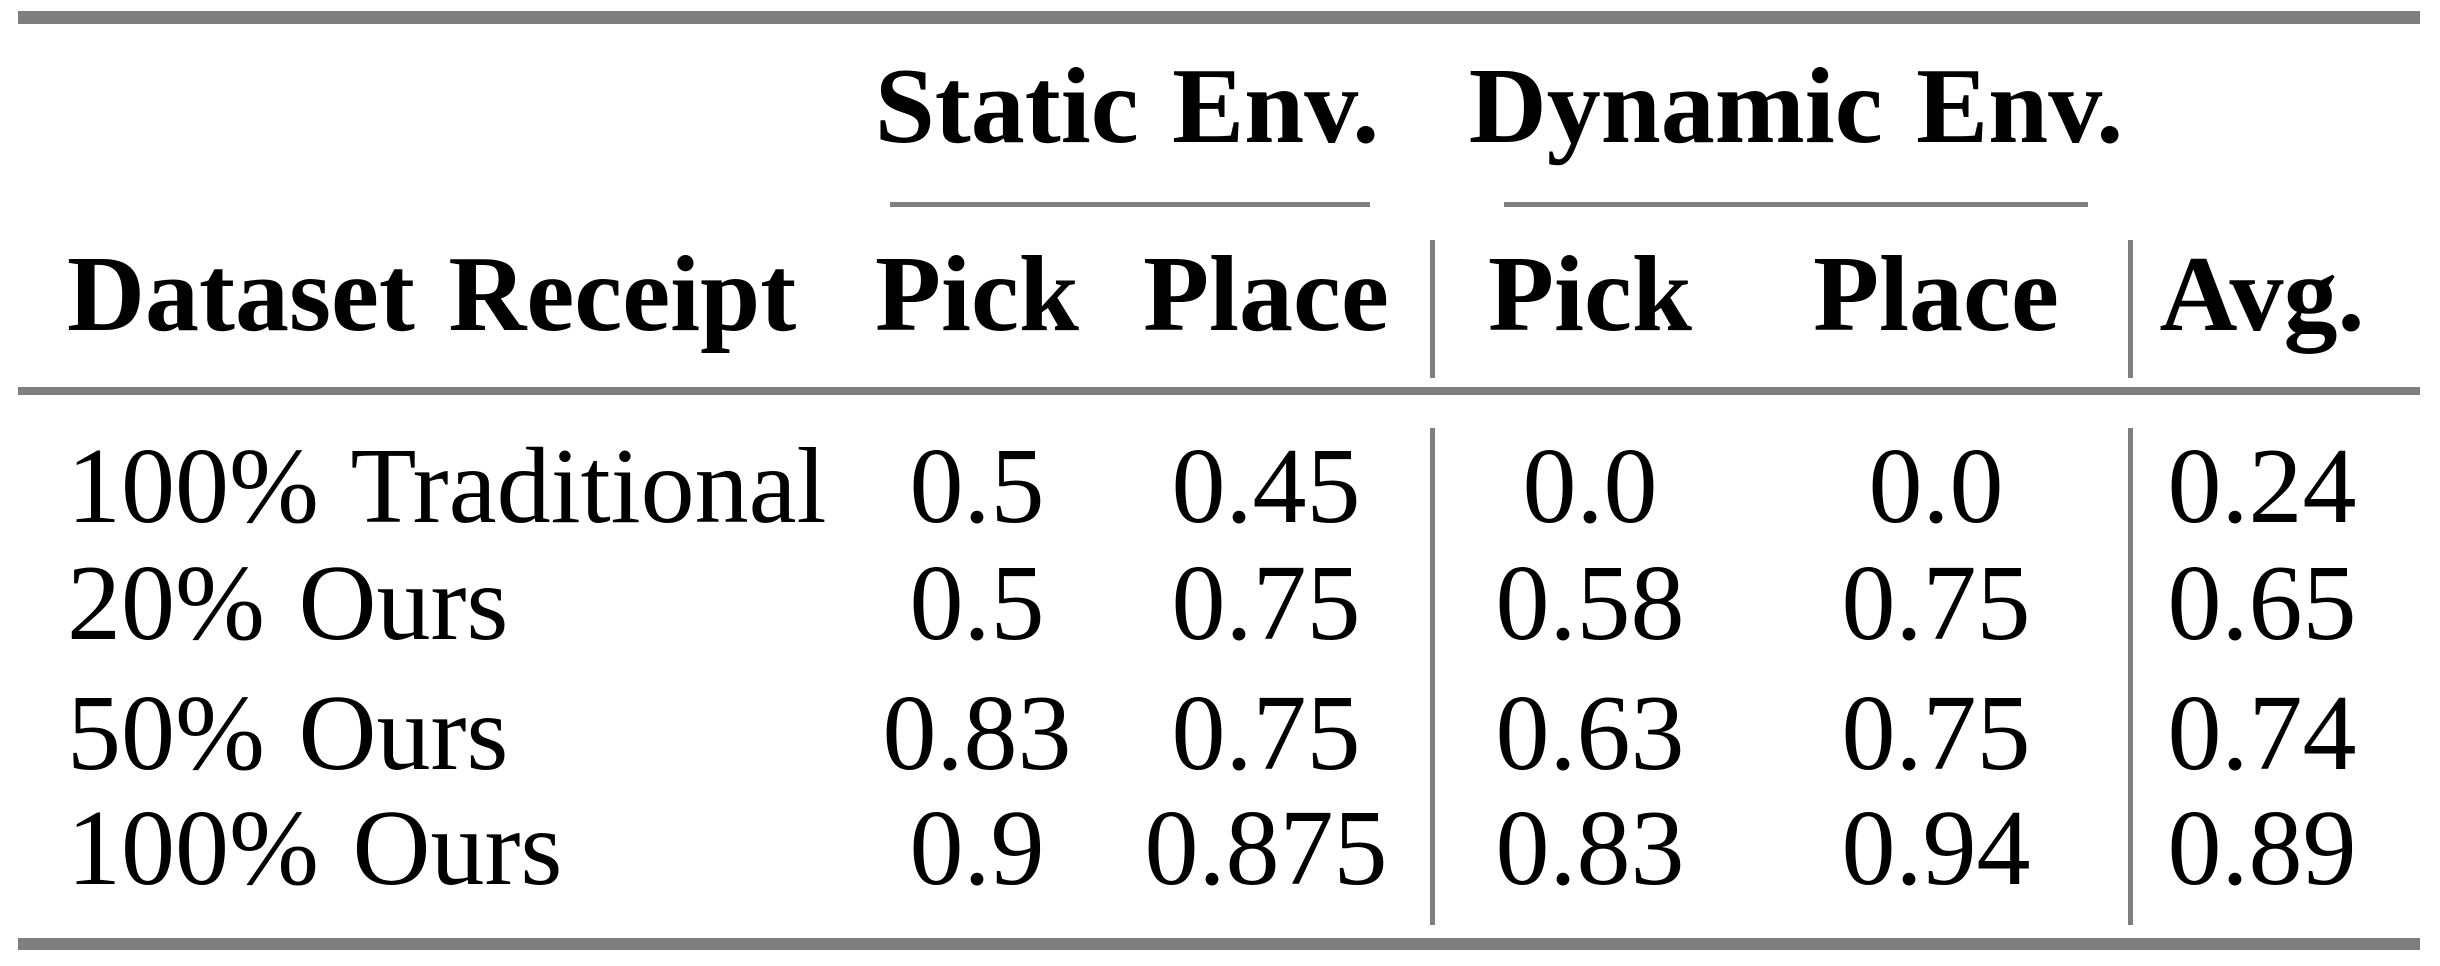  Describe the element at coordinates (2262, 486) in the screenshot. I see `cell-avg: 0.24` at that location.